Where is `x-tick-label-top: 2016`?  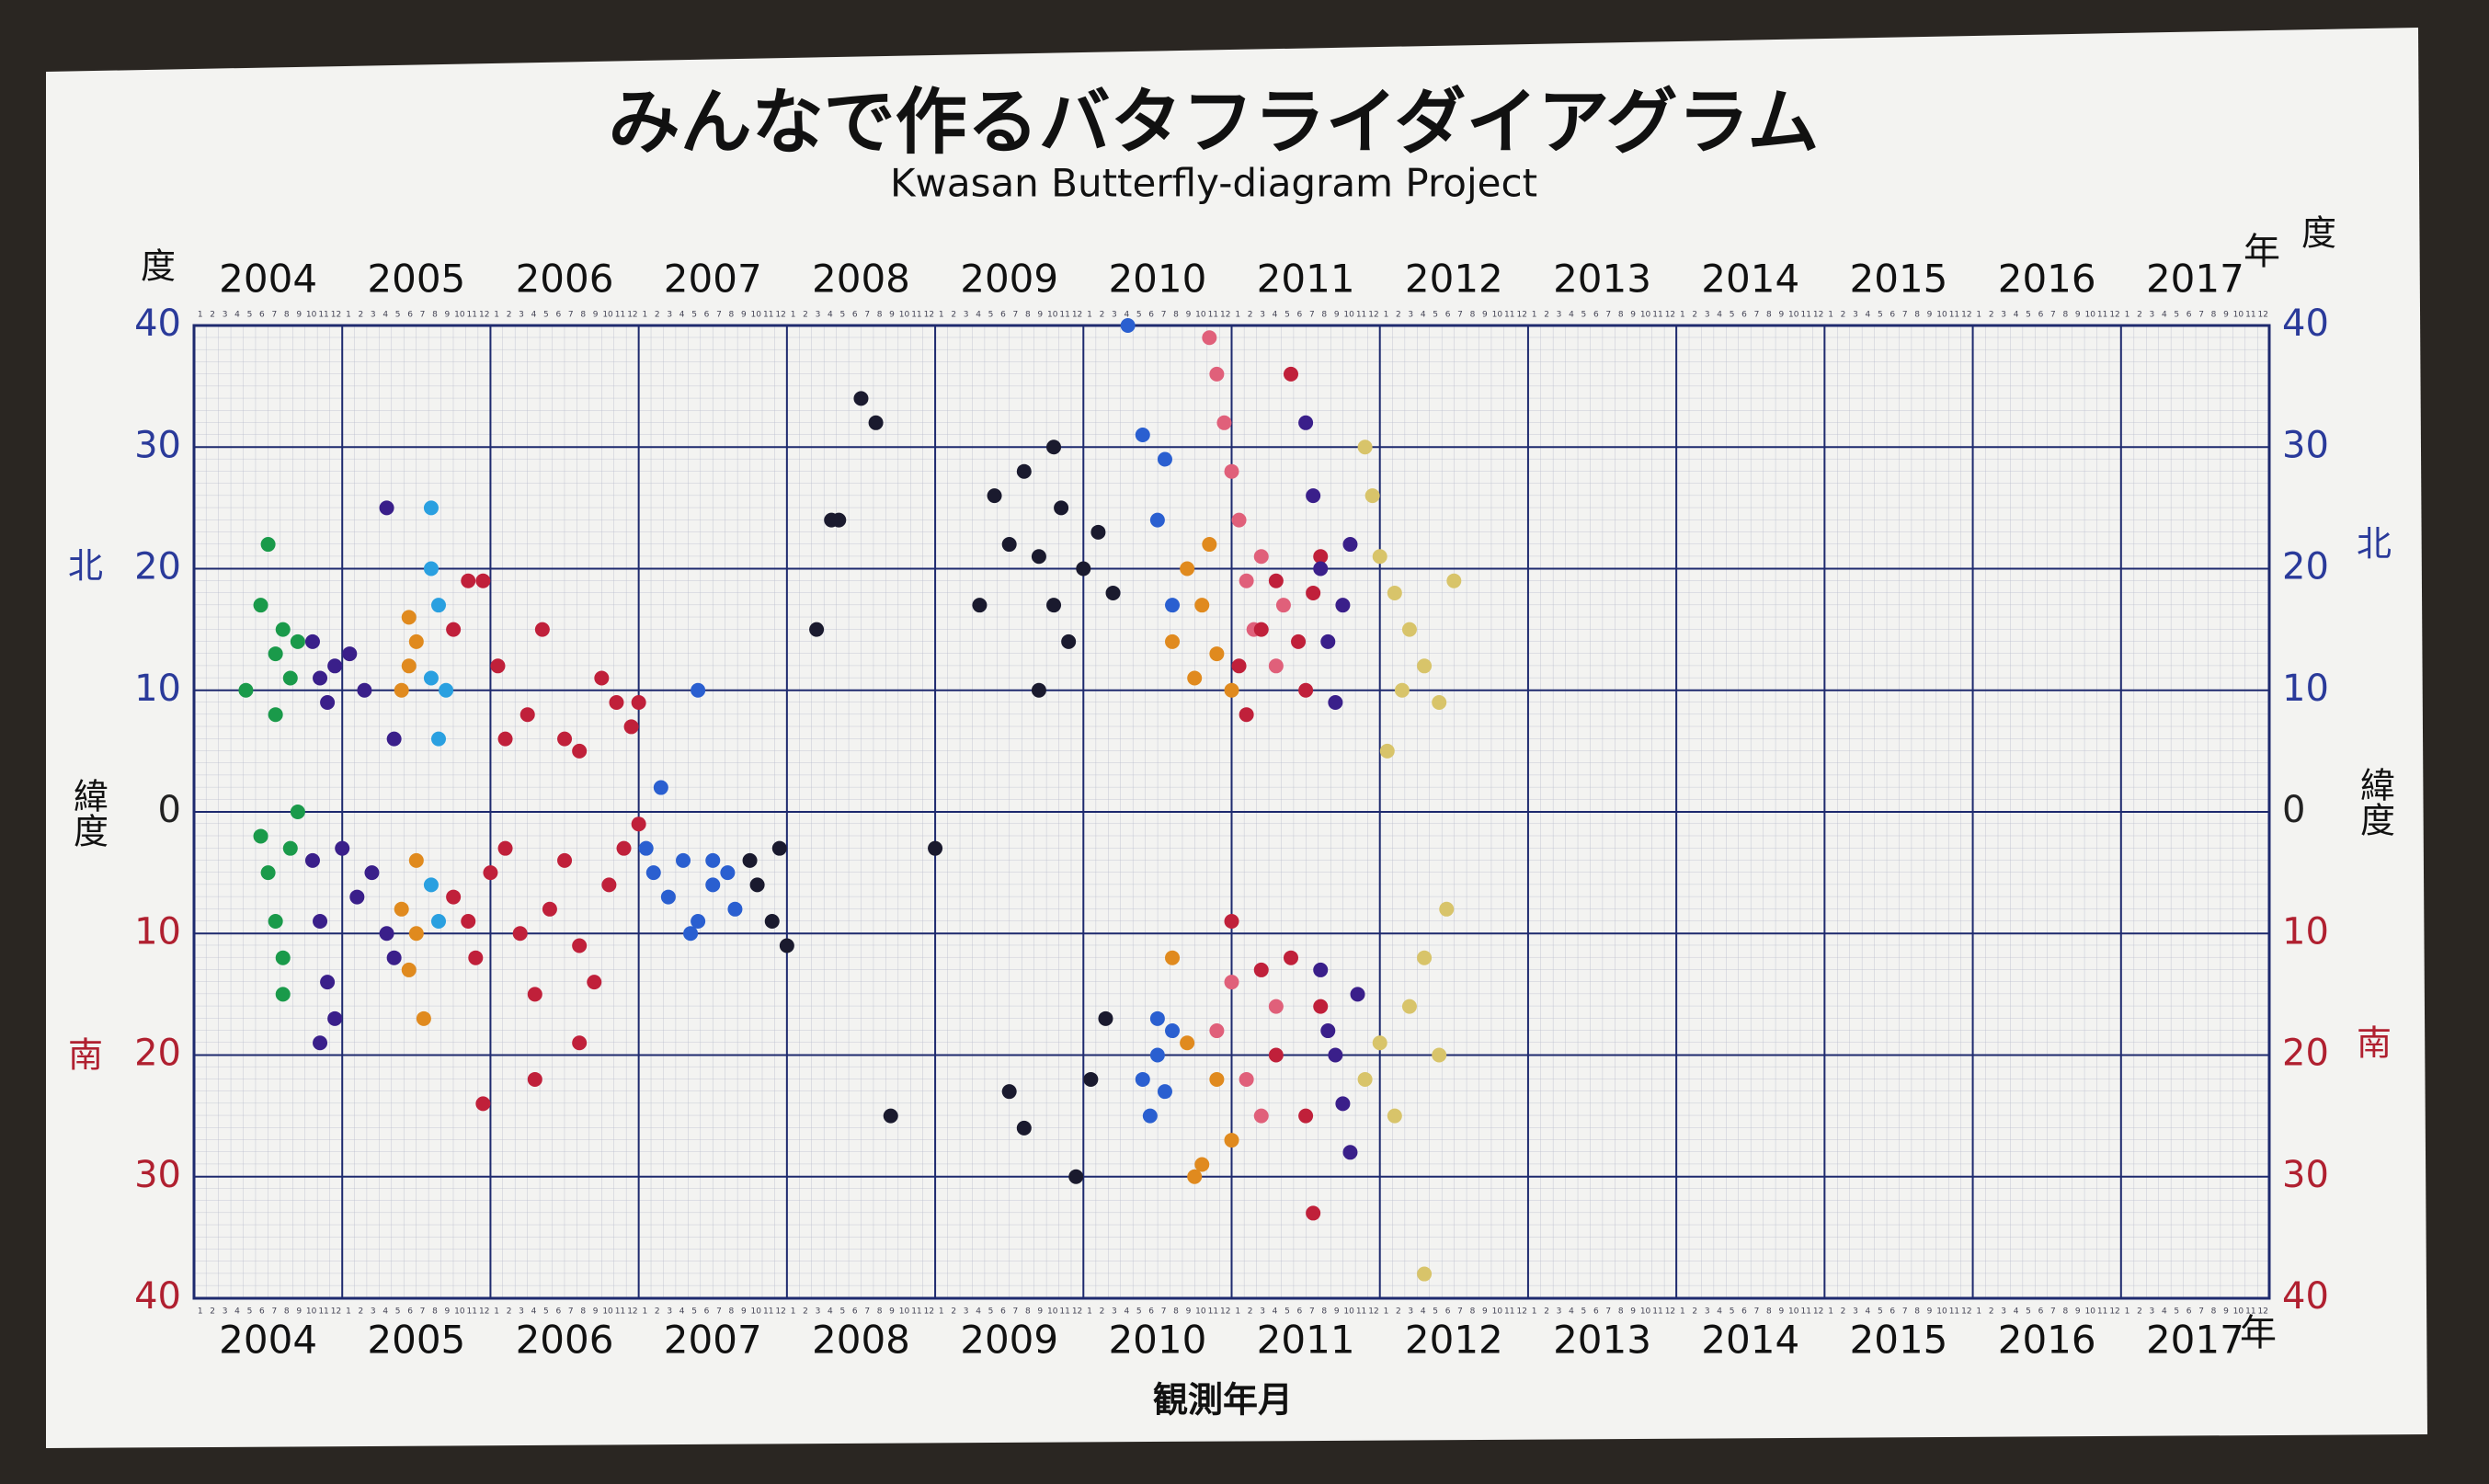 x-tick-label-top: 2016 is located at coordinates (2047, 279).